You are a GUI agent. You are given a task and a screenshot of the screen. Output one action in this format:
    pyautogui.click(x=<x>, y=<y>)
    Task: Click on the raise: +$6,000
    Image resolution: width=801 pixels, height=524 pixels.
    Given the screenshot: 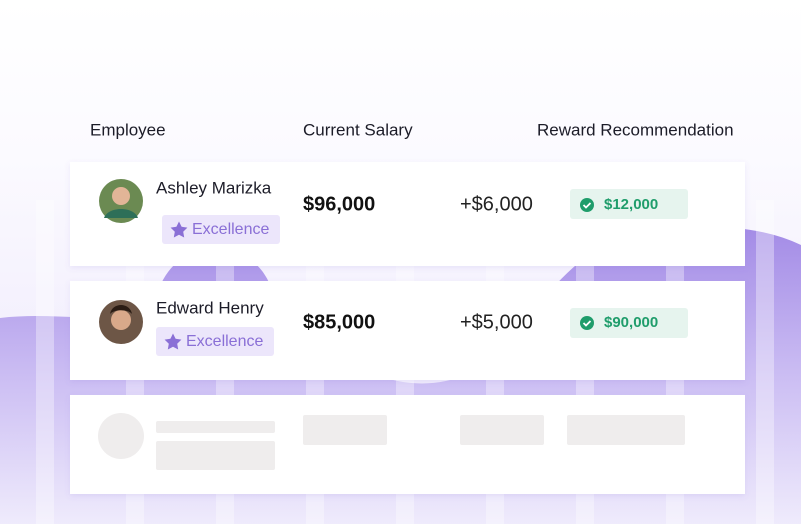 What is the action you would take?
    pyautogui.click(x=496, y=204)
    